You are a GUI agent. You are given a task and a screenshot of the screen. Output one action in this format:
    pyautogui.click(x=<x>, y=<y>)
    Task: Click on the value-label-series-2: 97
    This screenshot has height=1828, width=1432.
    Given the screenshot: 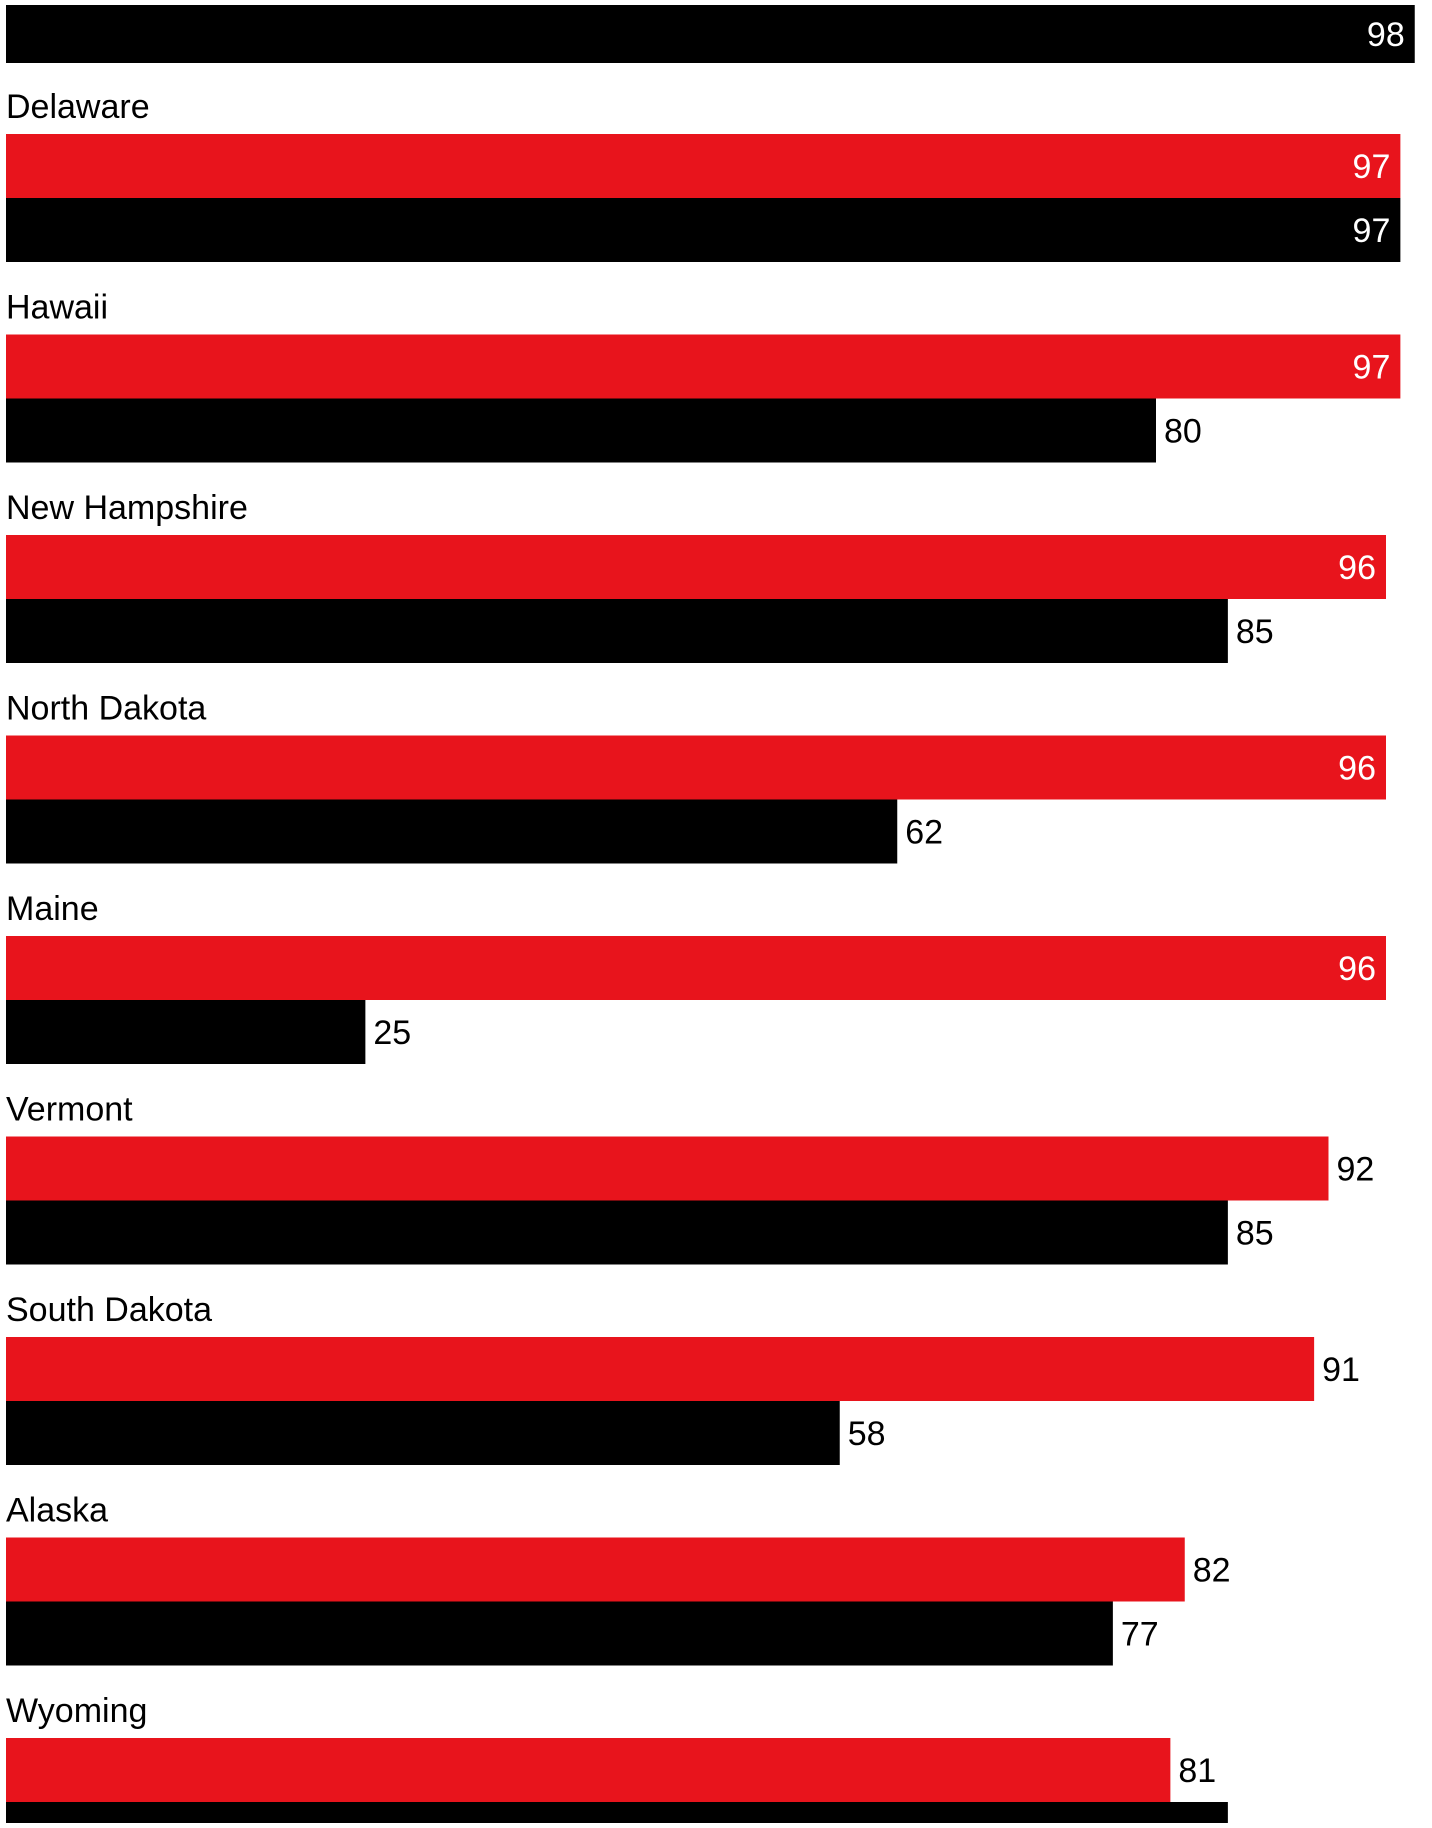 What is the action you would take?
    pyautogui.click(x=1372, y=231)
    